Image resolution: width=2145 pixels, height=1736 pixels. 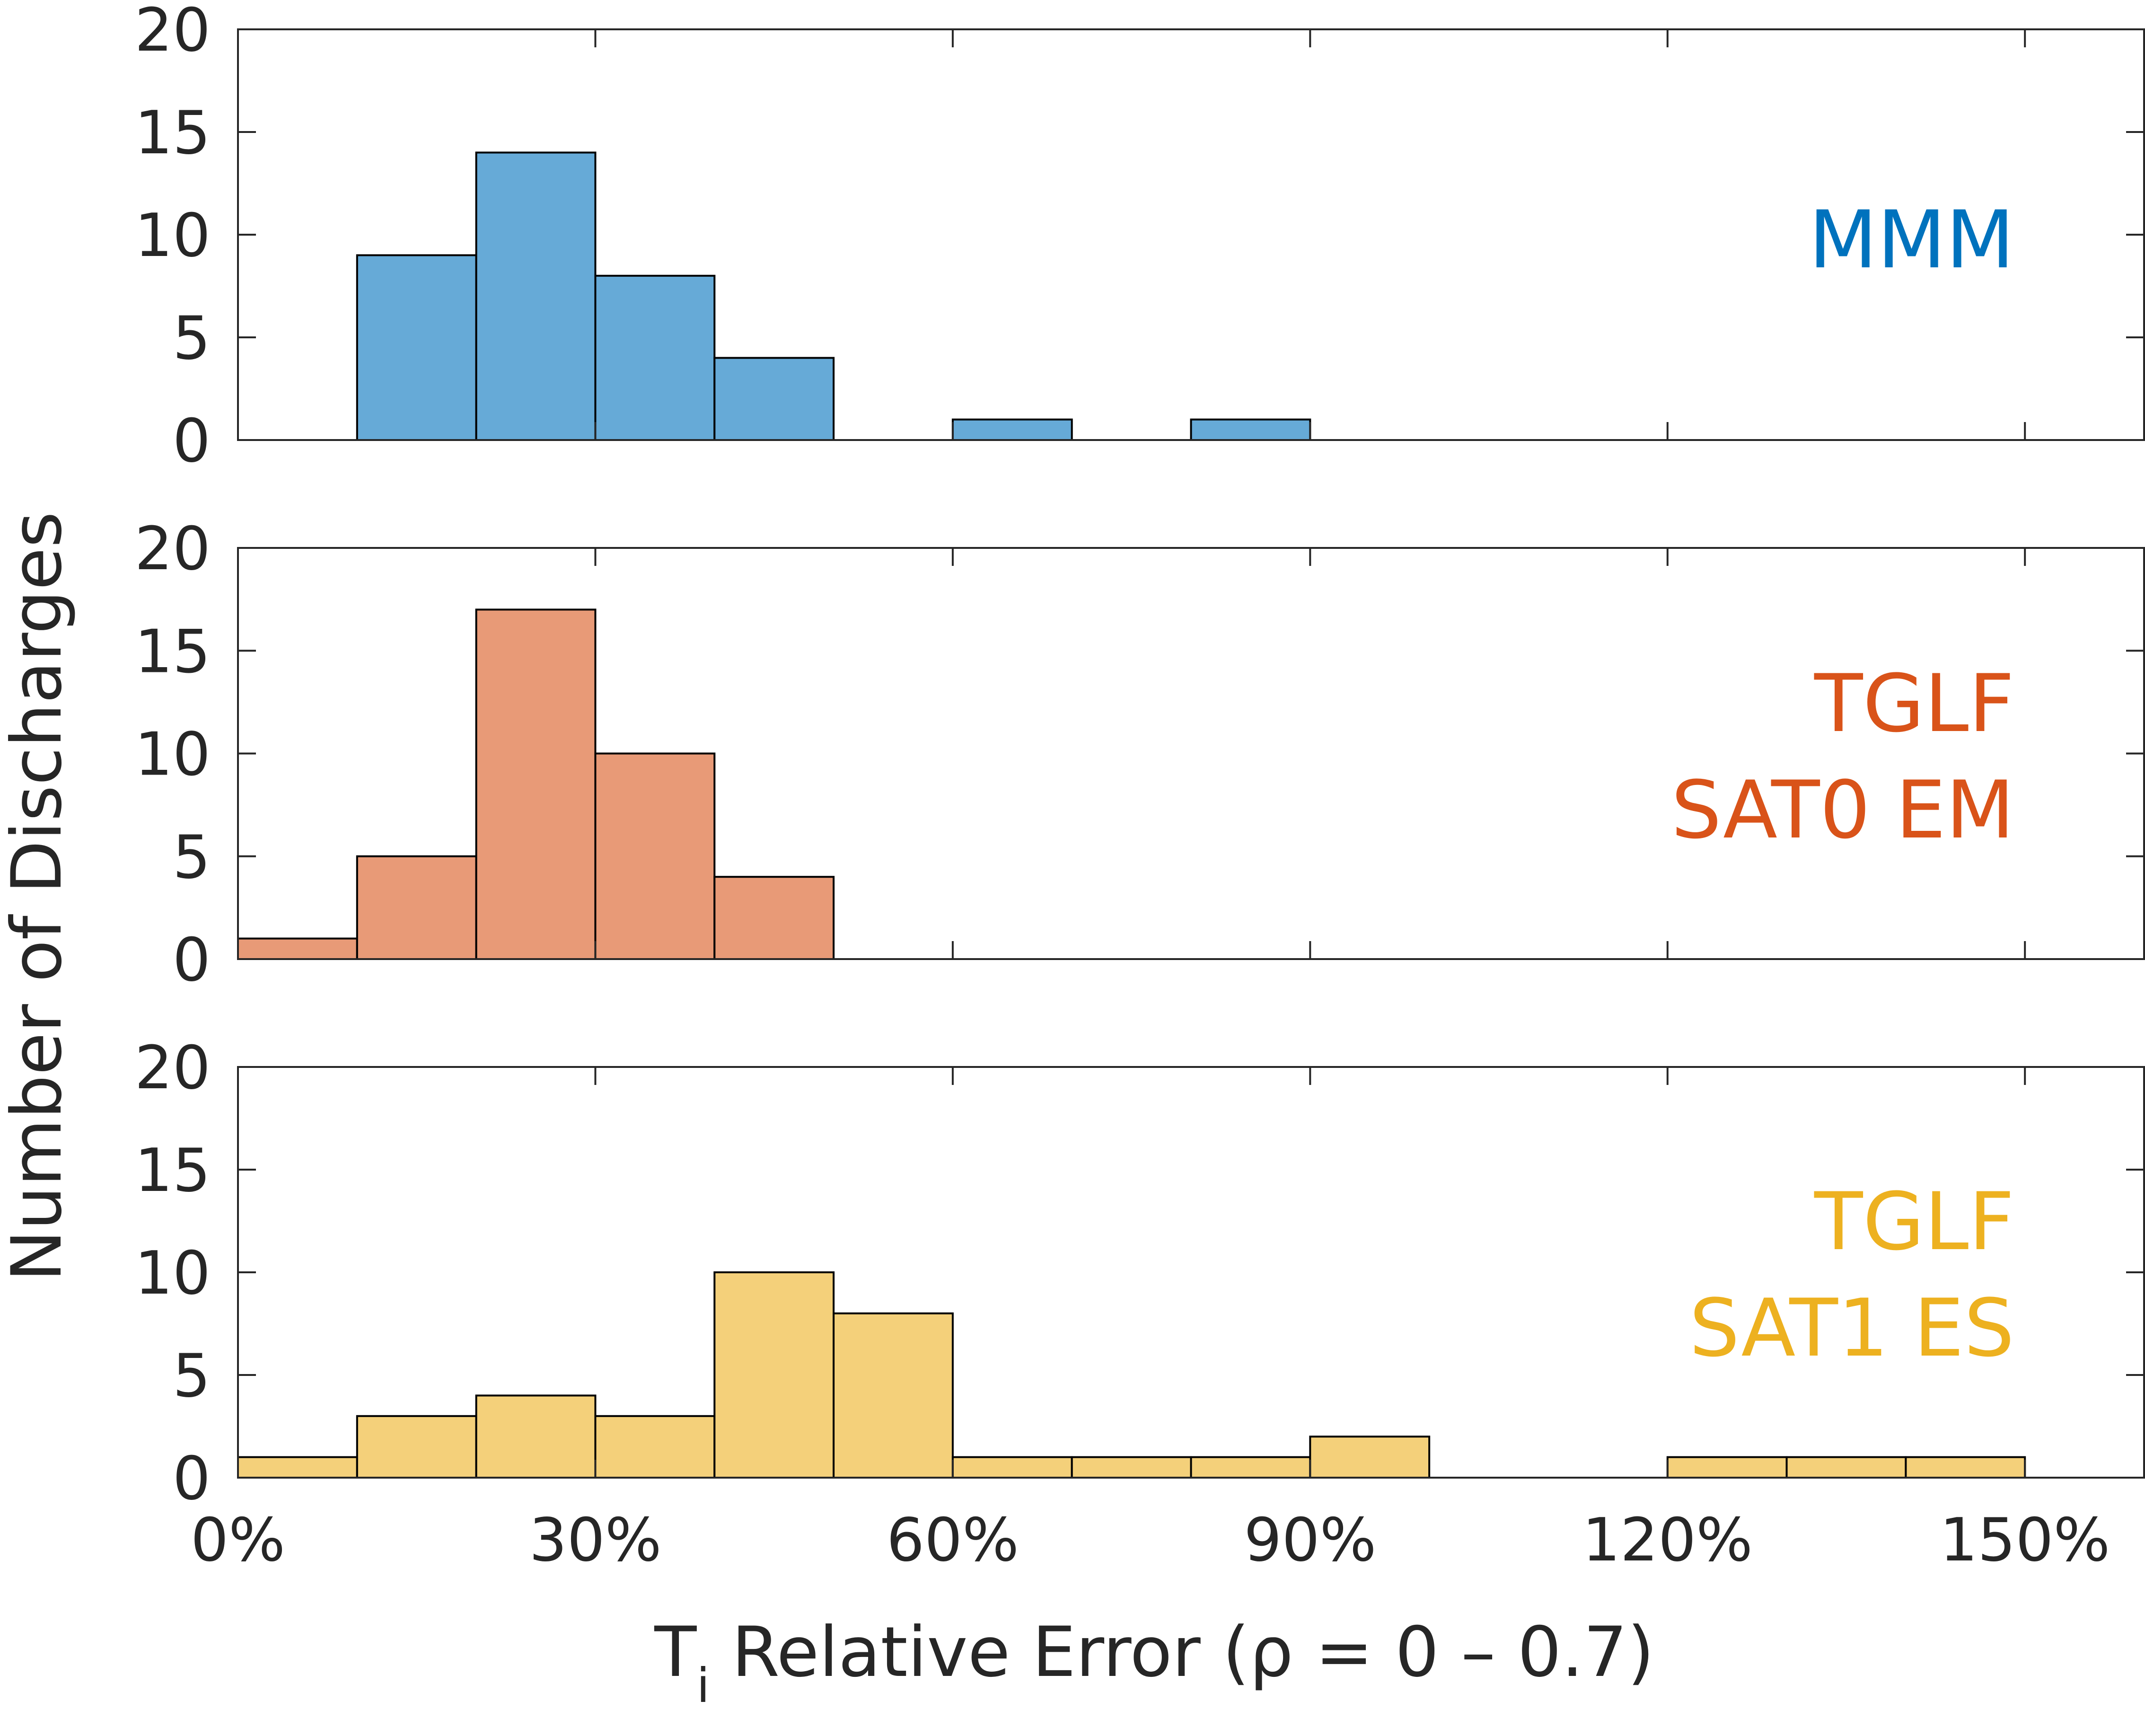 I want to click on x-tick-label: 60%, so click(x=953, y=1540).